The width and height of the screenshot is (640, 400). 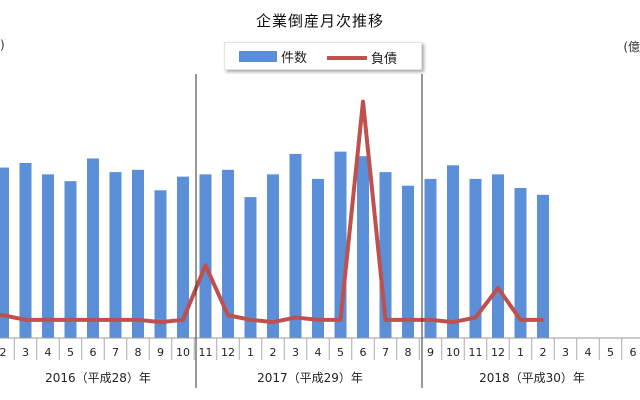 What do you see at coordinates (318, 352) in the screenshot?
I see `month-label-14: 4` at bounding box center [318, 352].